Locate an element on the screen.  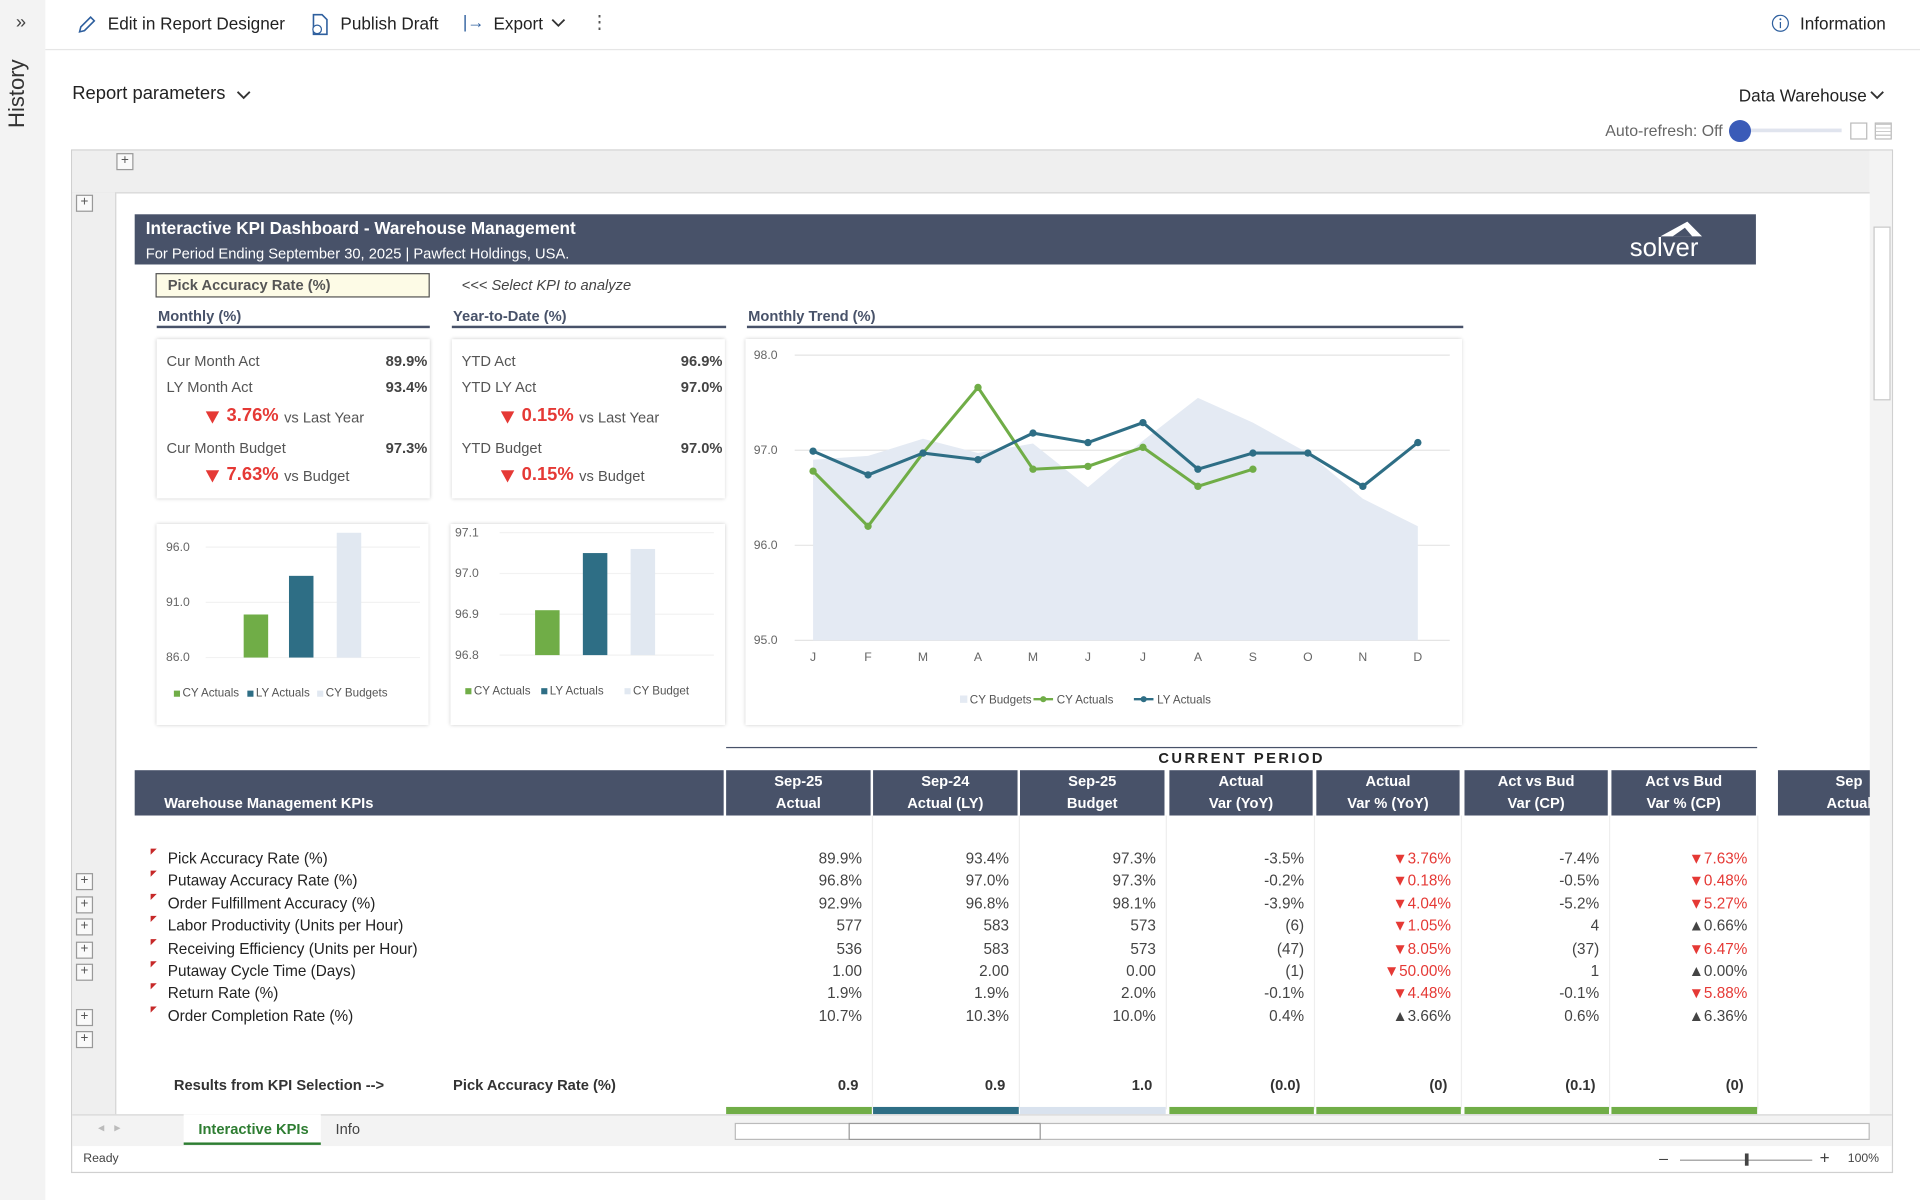
header-text: Sep is located at coordinates (1849, 781).